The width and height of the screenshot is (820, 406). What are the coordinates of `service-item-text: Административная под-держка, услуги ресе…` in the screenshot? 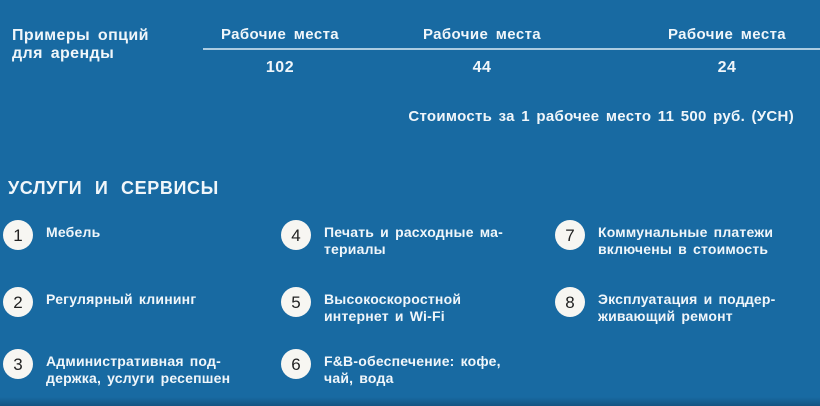 It's located at (138, 370).